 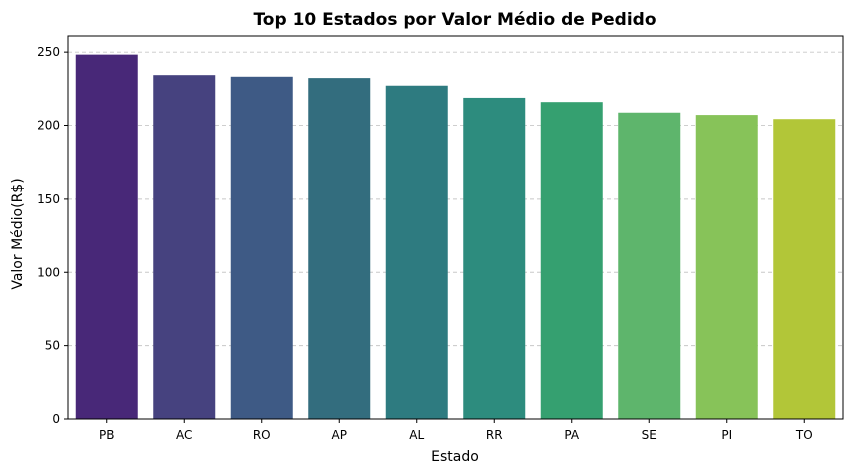 What do you see at coordinates (416, 252) in the screenshot?
I see `bar-al` at bounding box center [416, 252].